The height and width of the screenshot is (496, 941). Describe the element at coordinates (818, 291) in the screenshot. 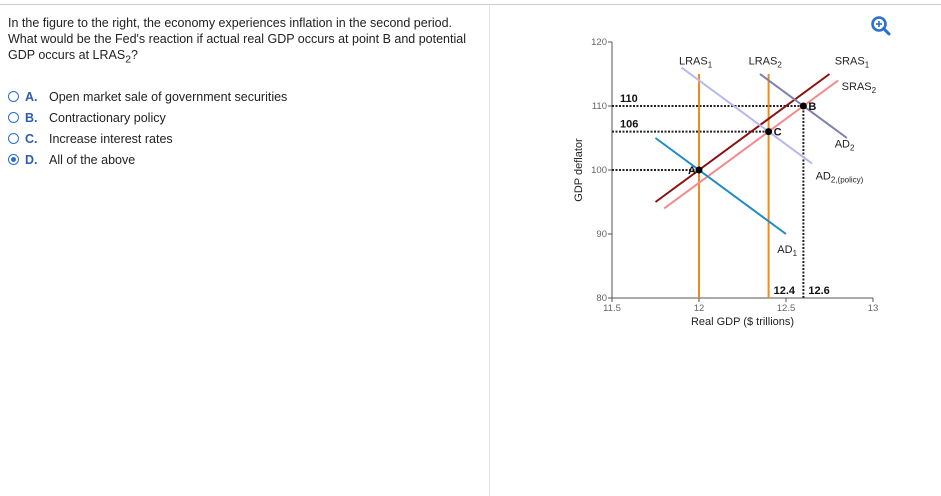

I see `annotation-12-6: 12.6` at that location.